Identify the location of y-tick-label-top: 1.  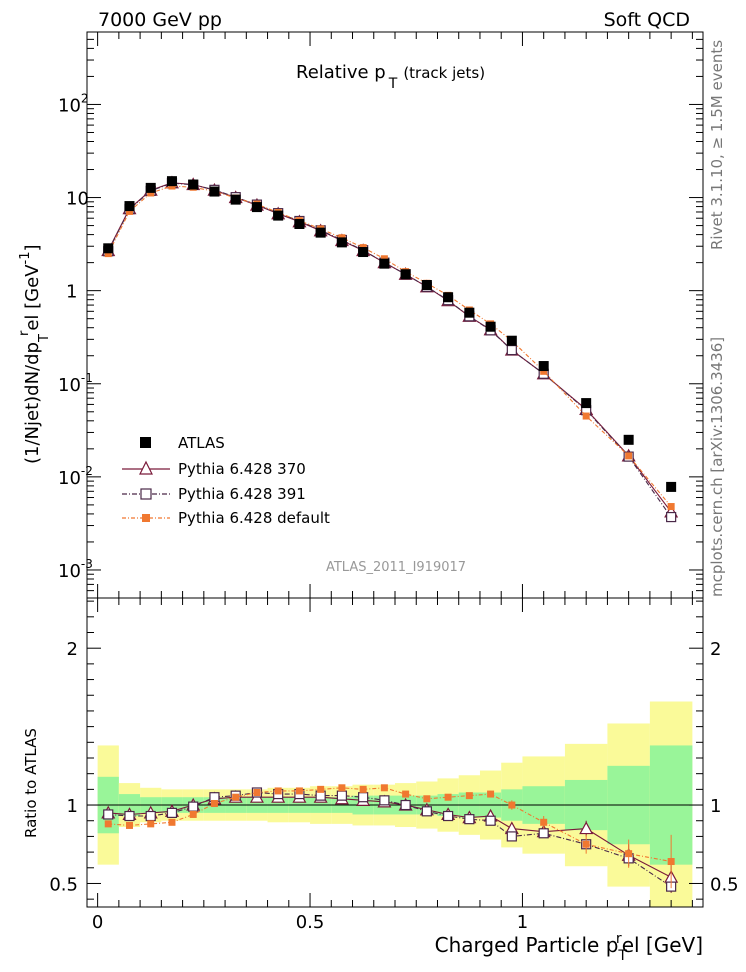
(71, 292).